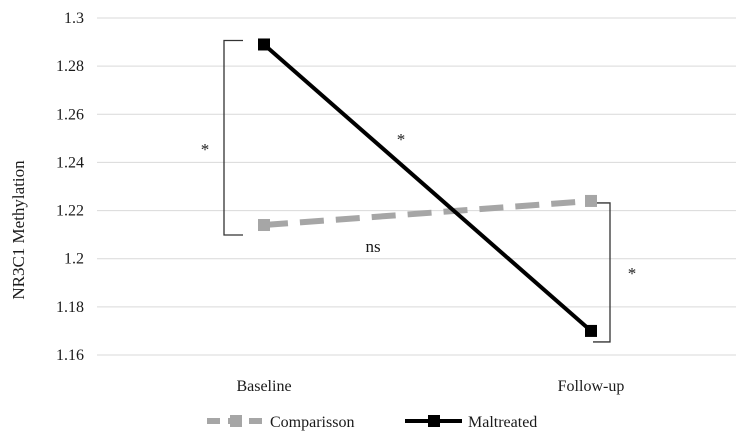 This screenshot has height=440, width=742. Describe the element at coordinates (312, 422) in the screenshot. I see `legend-label: Comparisson` at that location.